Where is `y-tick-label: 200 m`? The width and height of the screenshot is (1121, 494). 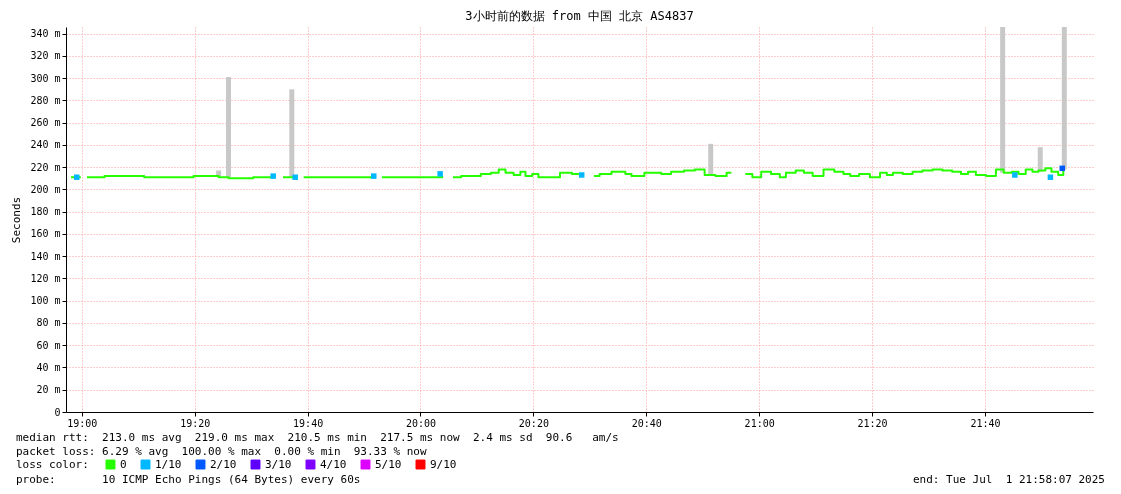
y-tick-label: 200 m is located at coordinates (45, 189).